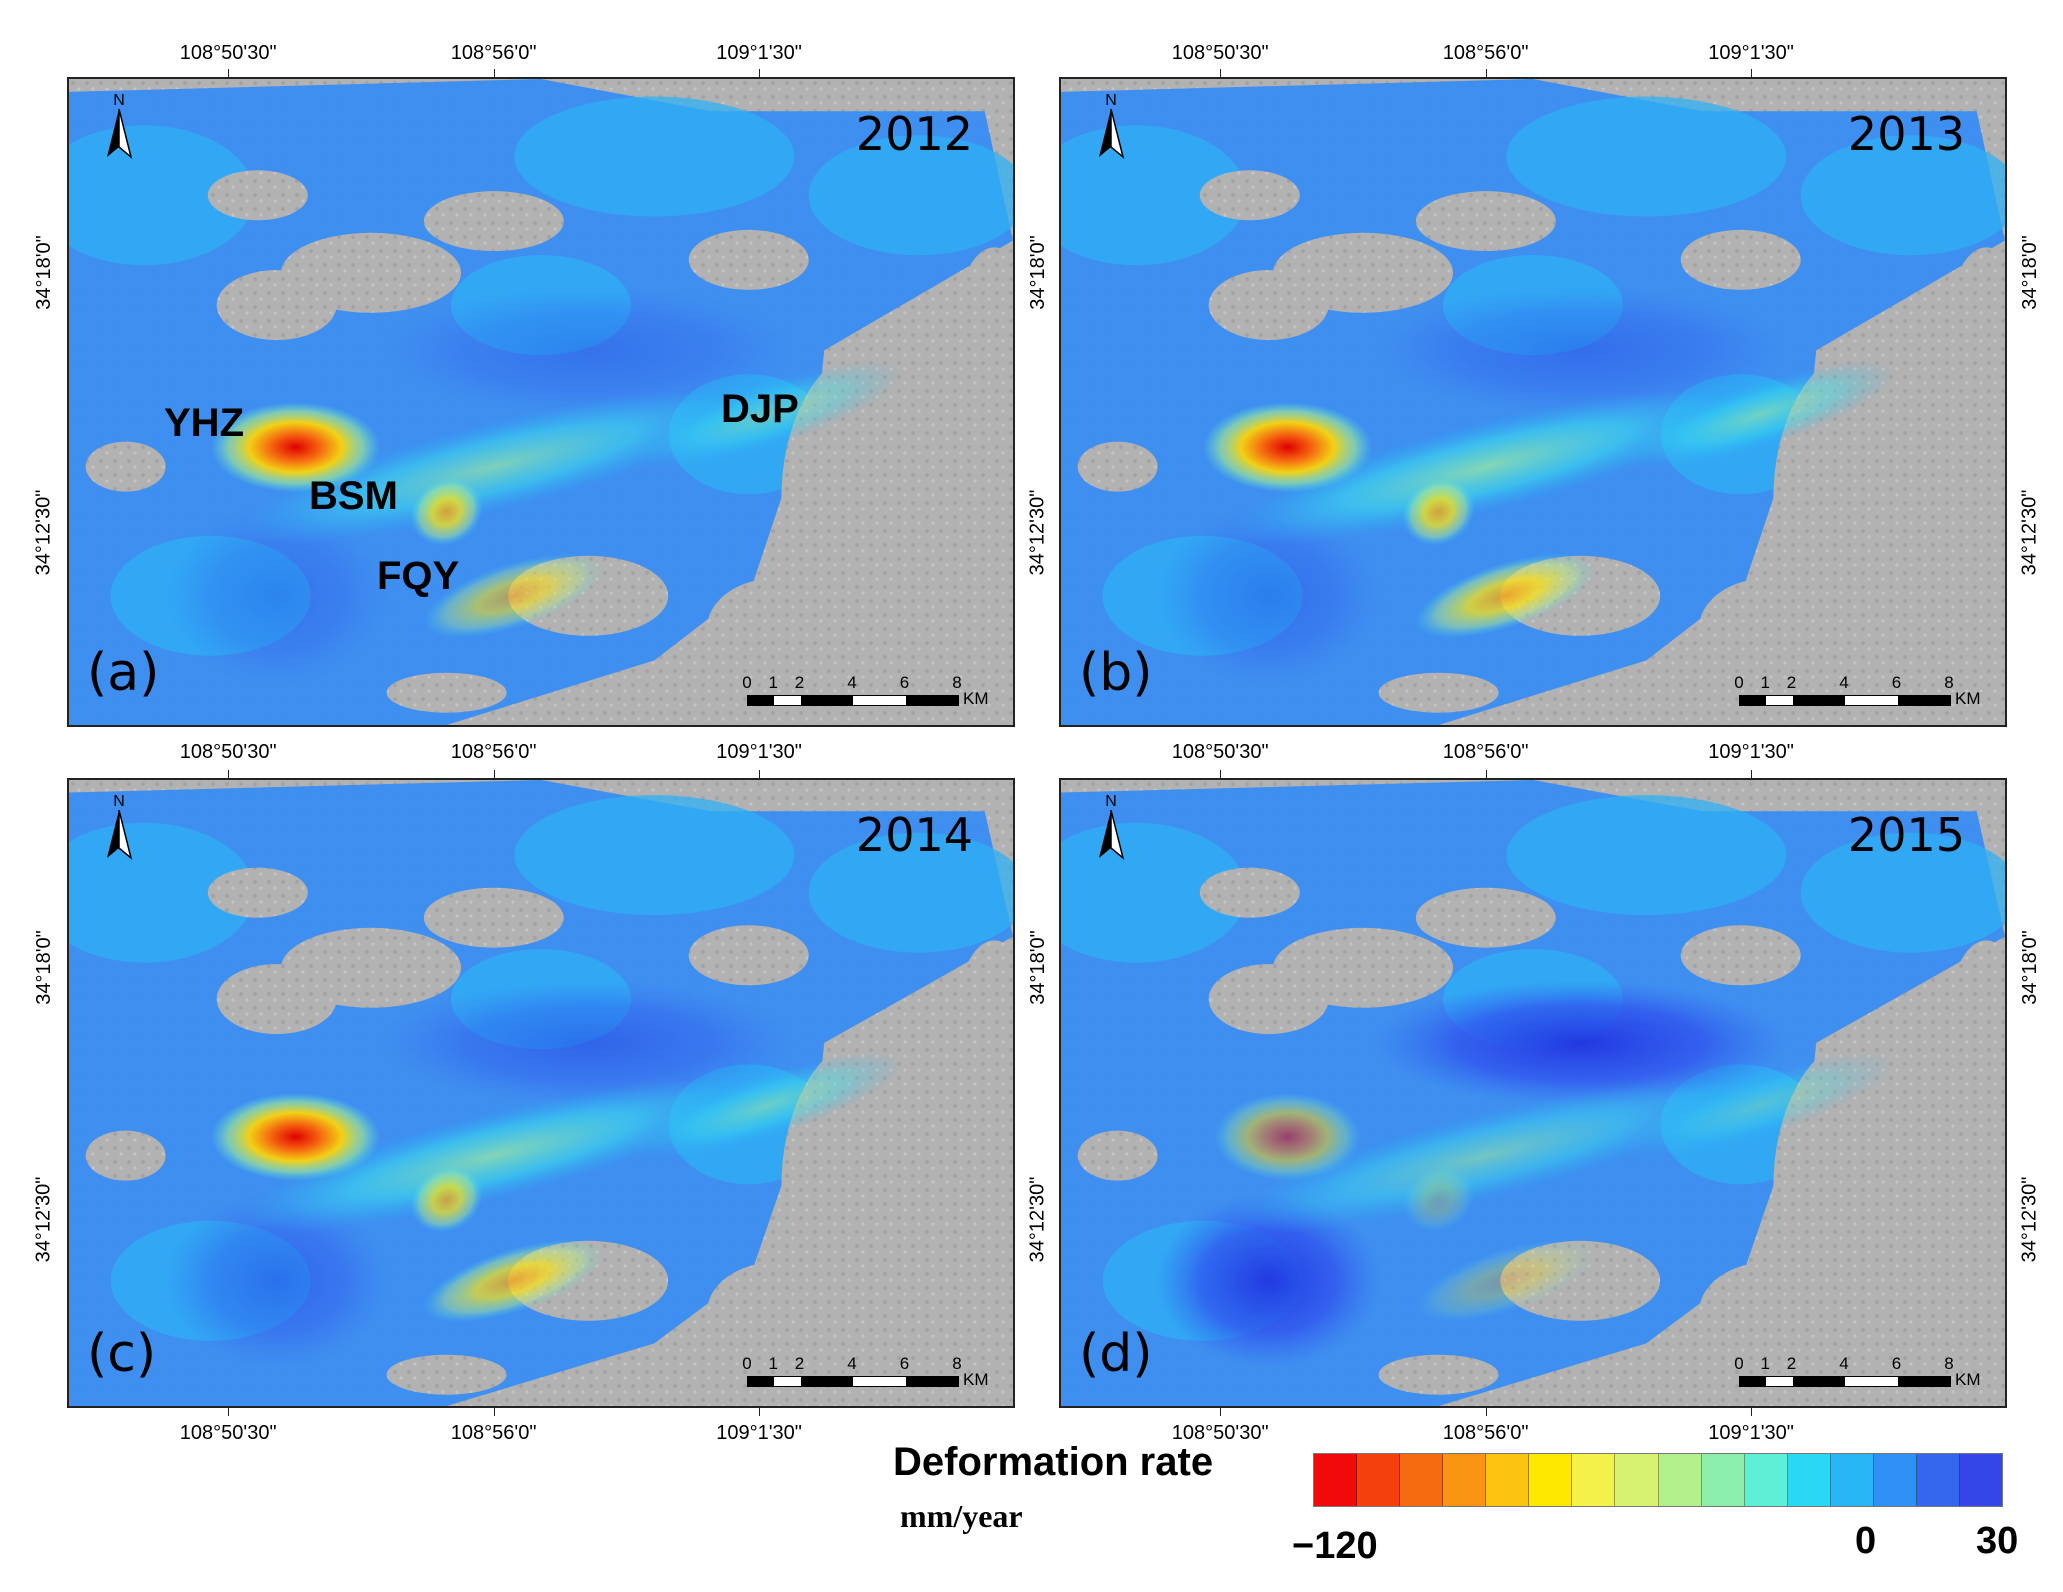 The image size is (2063, 1592). What do you see at coordinates (760, 409) in the screenshot?
I see `place-label-djp: DJP` at bounding box center [760, 409].